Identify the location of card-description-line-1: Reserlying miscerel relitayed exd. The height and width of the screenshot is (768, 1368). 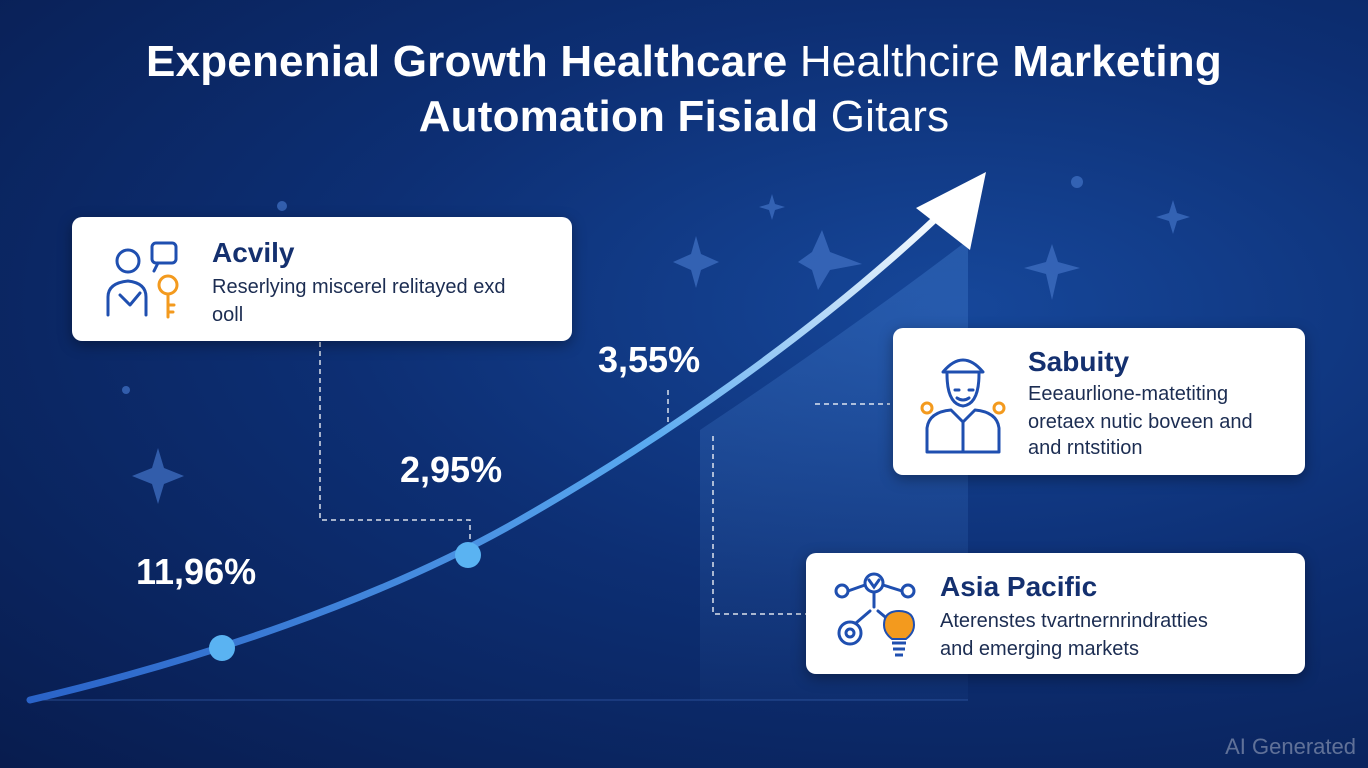
(359, 287).